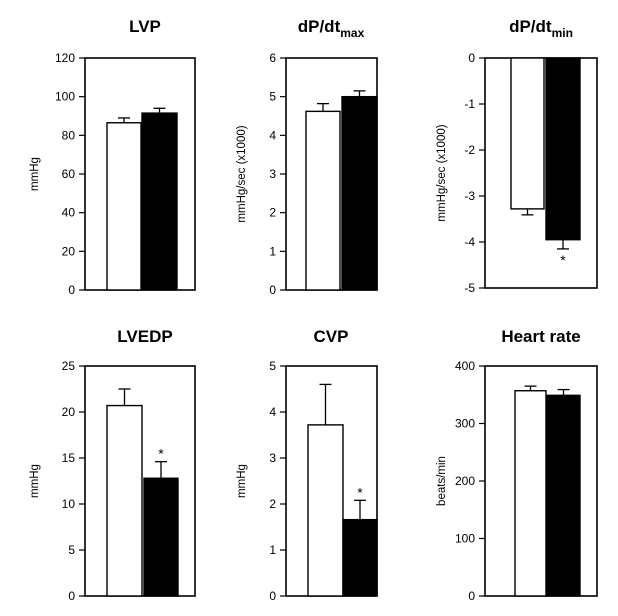  What do you see at coordinates (69, 366) in the screenshot?
I see `y-tick-label: 25` at bounding box center [69, 366].